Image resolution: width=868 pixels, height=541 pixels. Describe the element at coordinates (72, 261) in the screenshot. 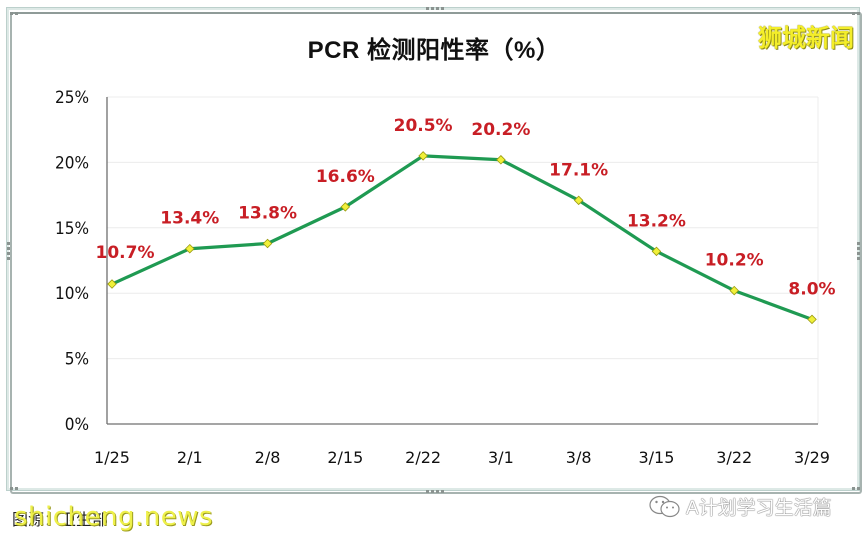

I see `y-axis-ticks: 0% 5% 10% 15% 20% 25%` at that location.